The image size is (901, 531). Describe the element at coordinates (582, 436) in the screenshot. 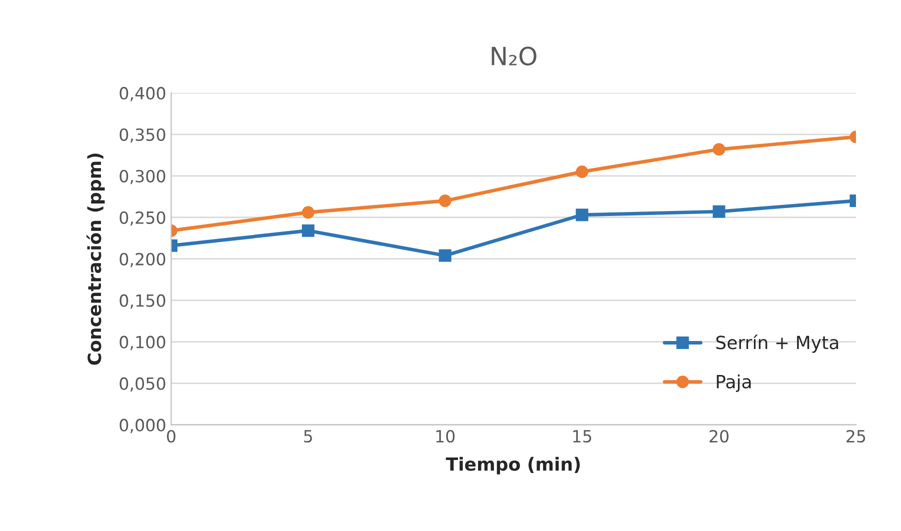

I see `x-tick-label: 15` at that location.